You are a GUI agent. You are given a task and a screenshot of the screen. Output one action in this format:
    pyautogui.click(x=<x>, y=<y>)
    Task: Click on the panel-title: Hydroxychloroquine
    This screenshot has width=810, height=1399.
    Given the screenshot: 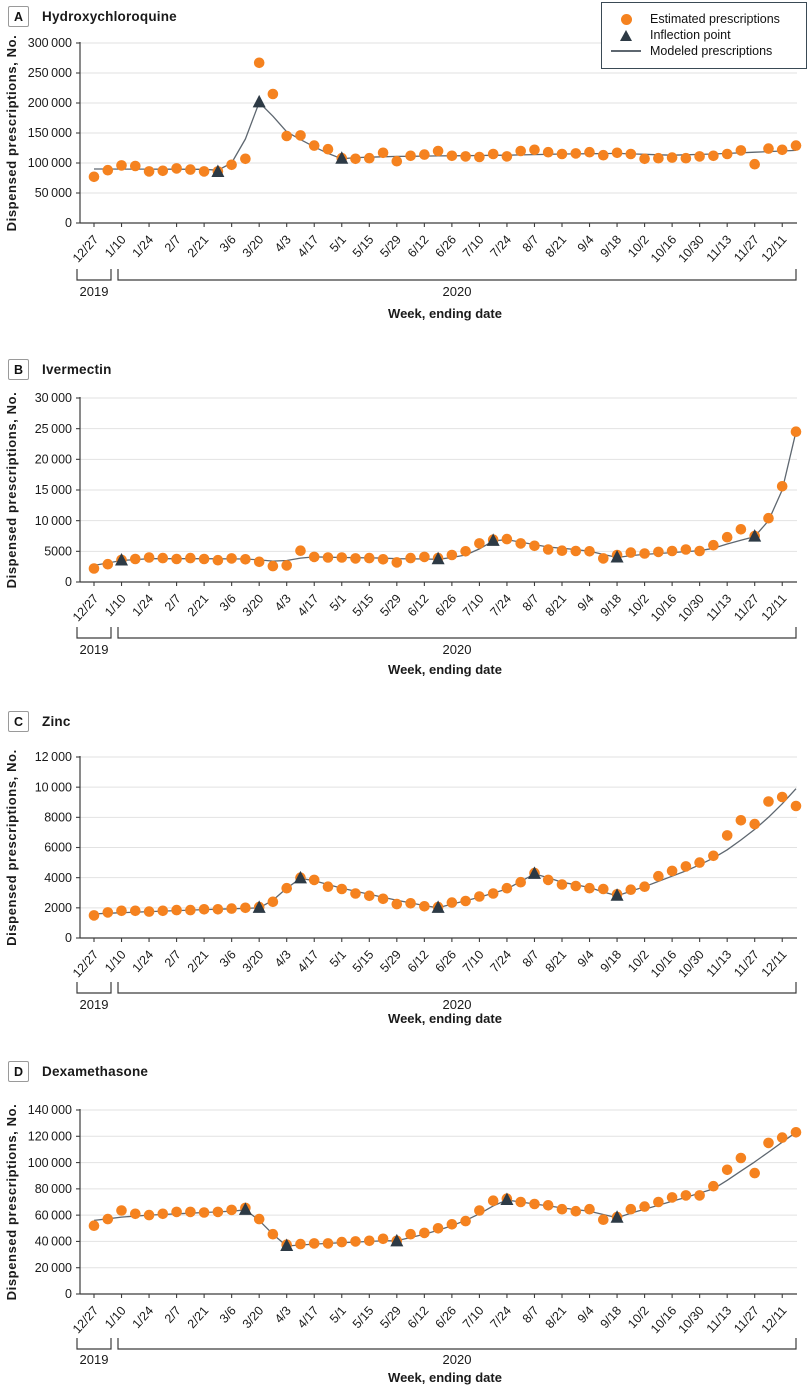 What is the action you would take?
    pyautogui.click(x=109, y=16)
    